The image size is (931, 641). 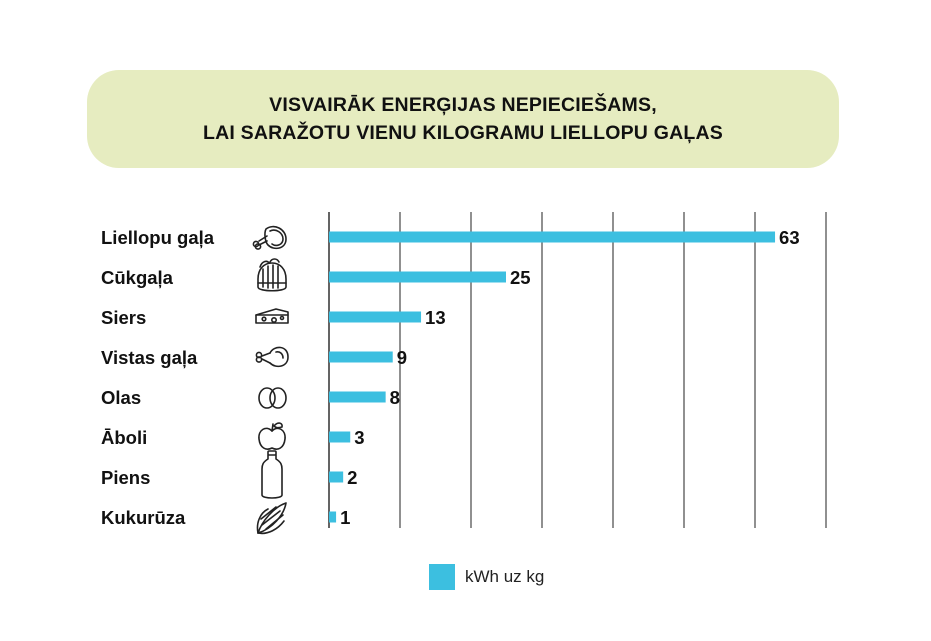 I want to click on value-label: 8, so click(x=395, y=397).